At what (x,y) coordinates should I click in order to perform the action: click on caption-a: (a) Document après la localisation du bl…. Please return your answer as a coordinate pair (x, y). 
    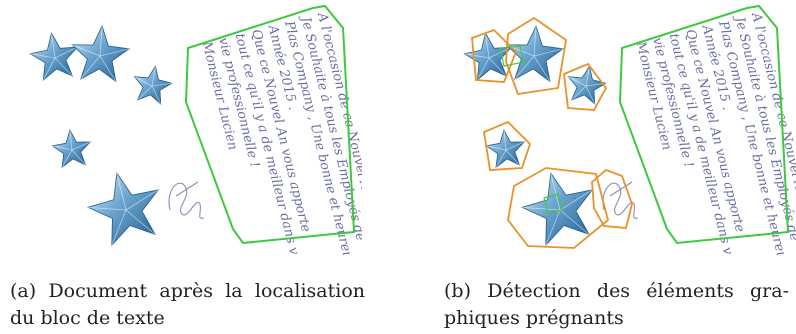
    Looking at the image, I should click on (187, 305).